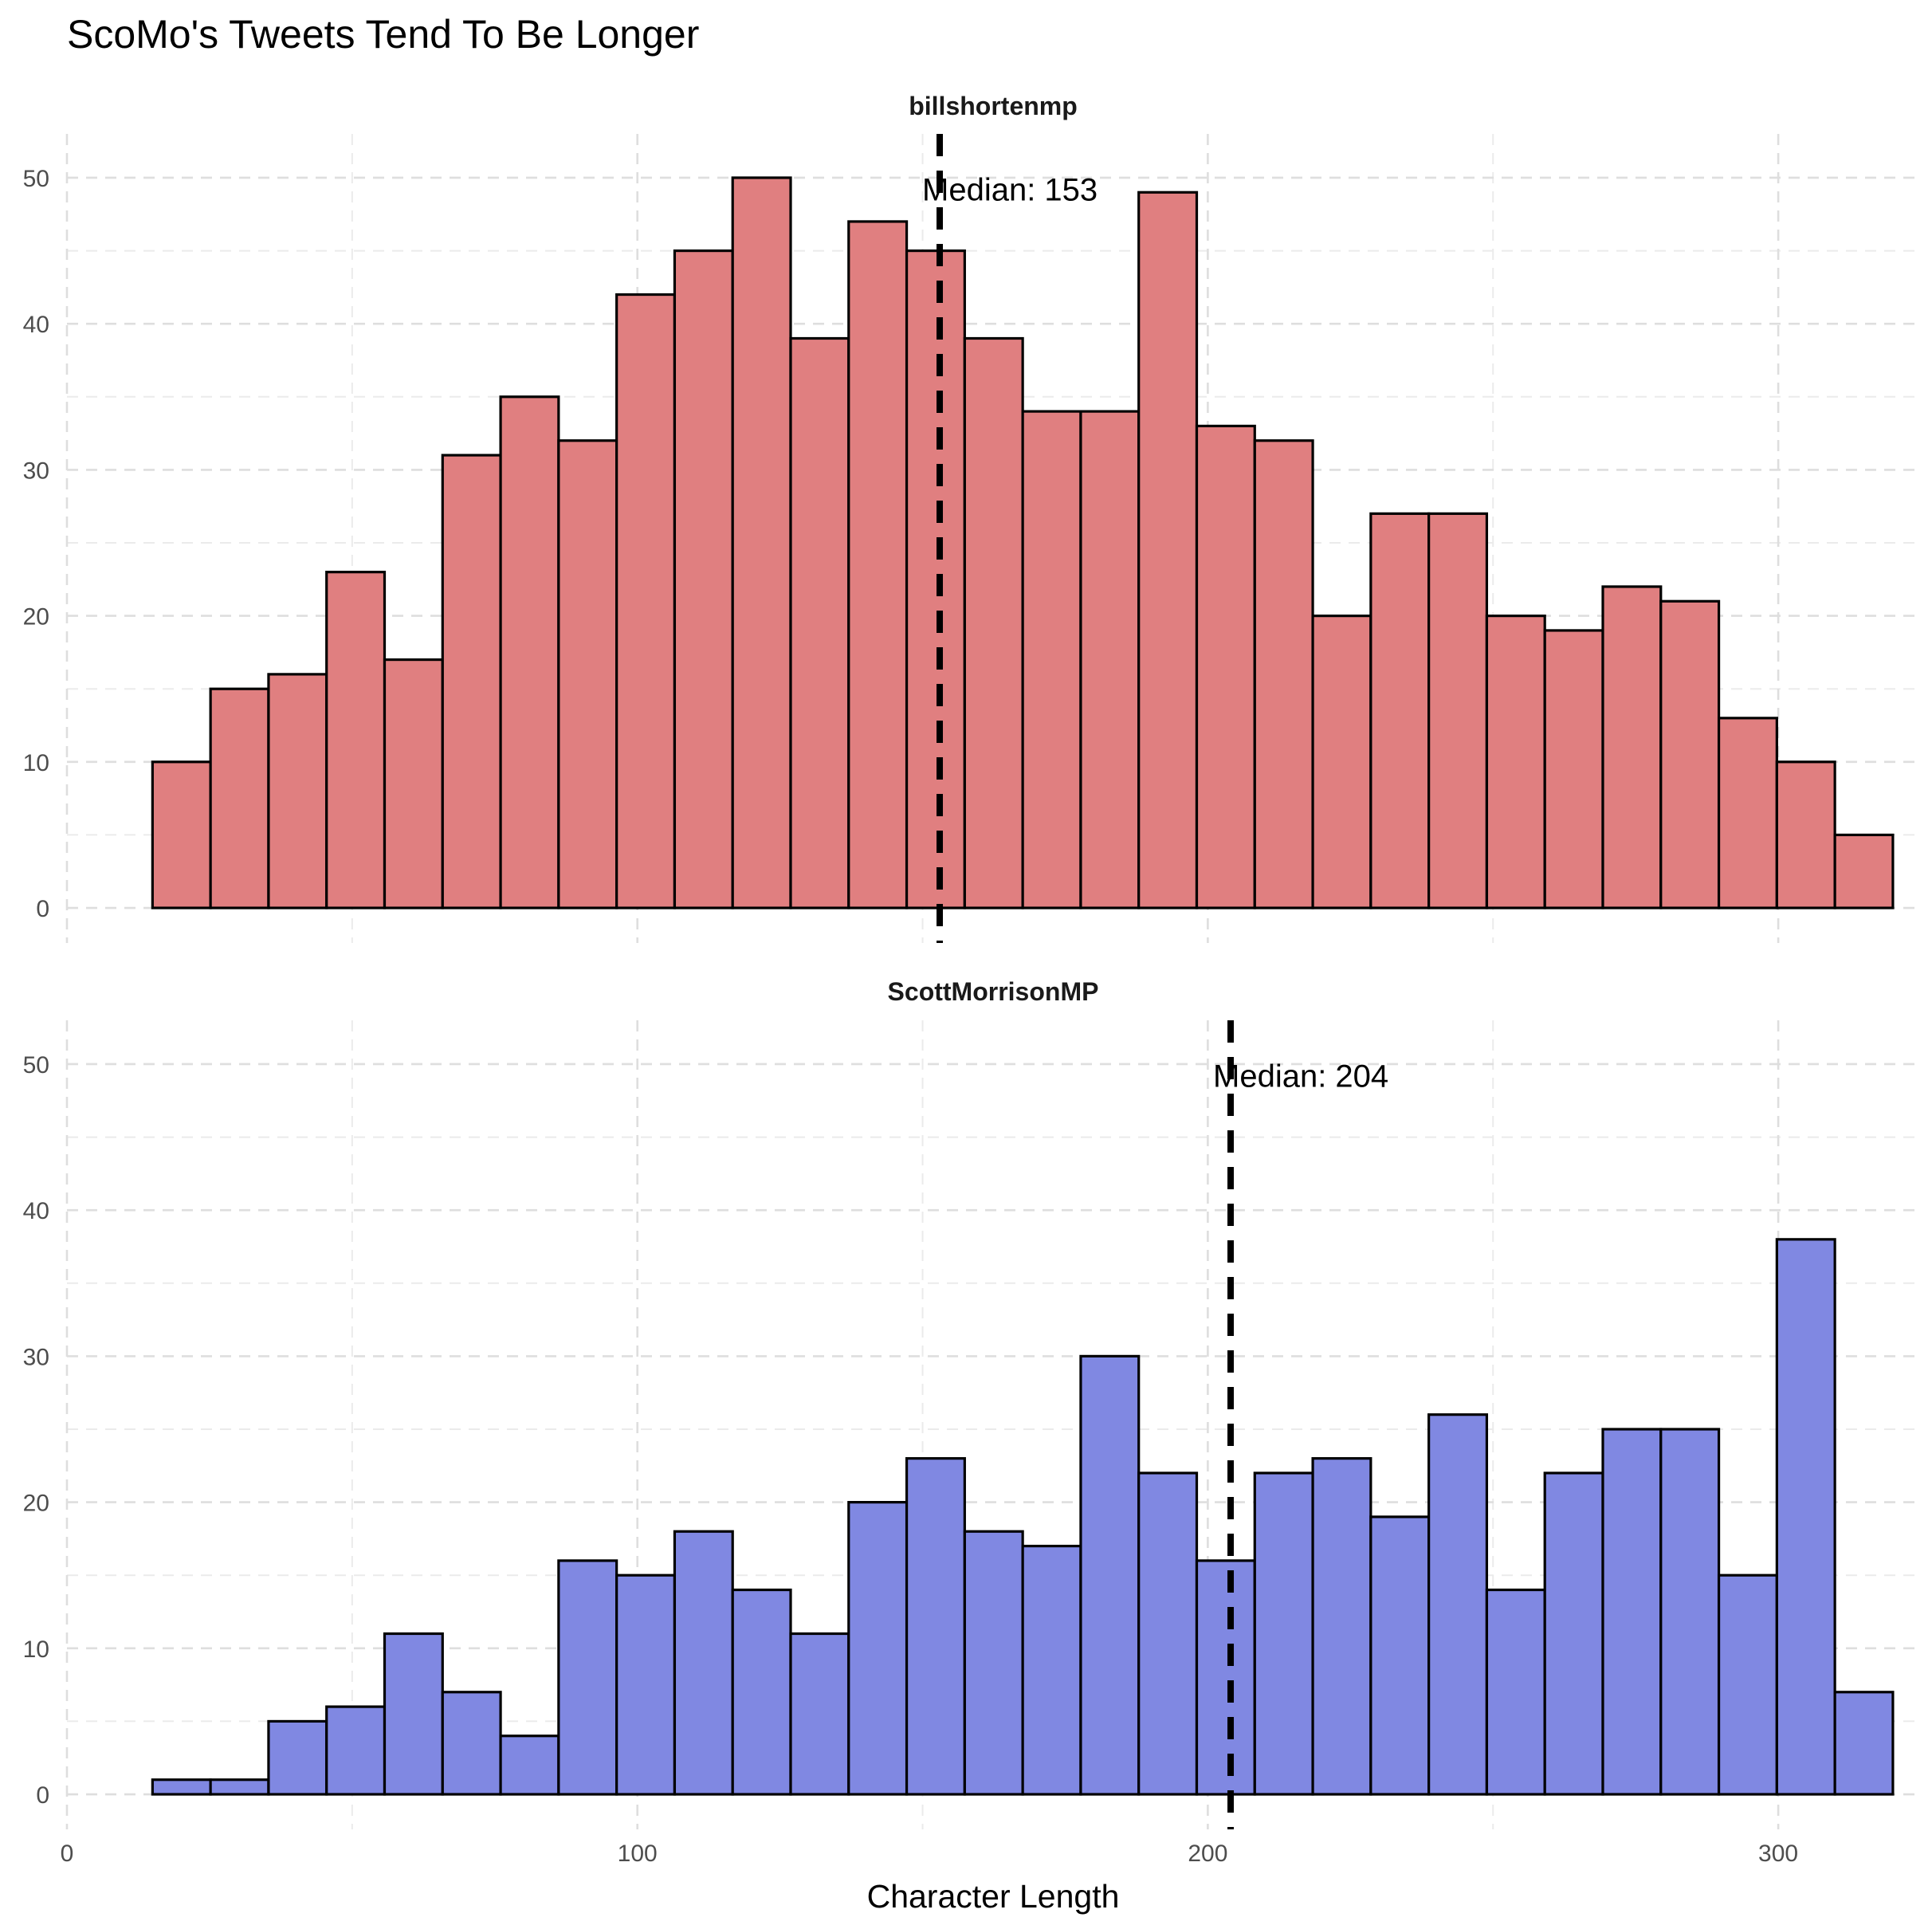 The image size is (1932, 1929). Describe the element at coordinates (1207, 1854) in the screenshot. I see `x-tick-label: 200` at that location.